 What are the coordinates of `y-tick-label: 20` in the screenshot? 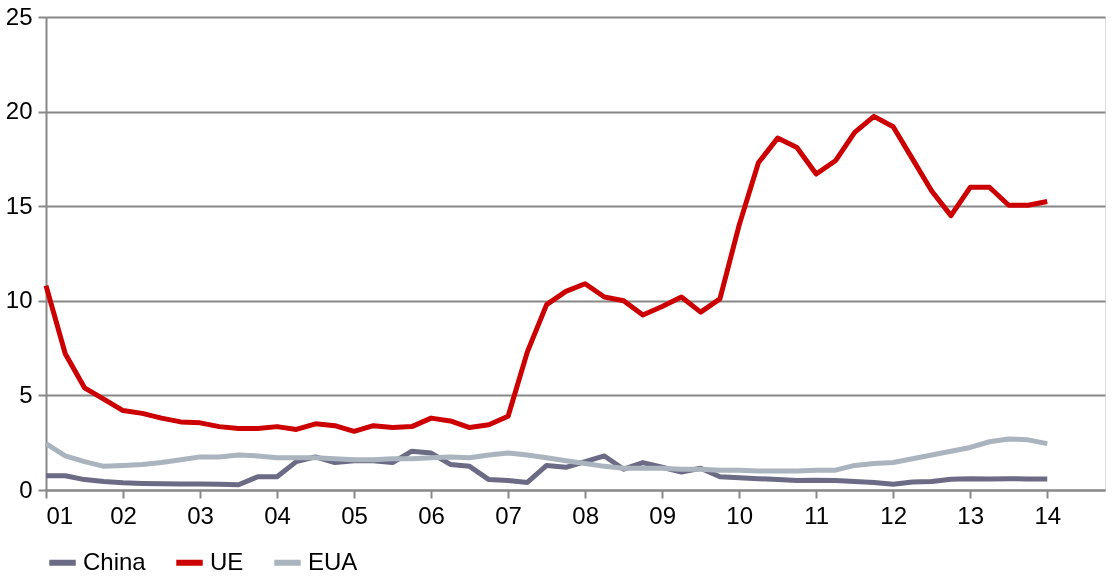 It's located at (19, 111).